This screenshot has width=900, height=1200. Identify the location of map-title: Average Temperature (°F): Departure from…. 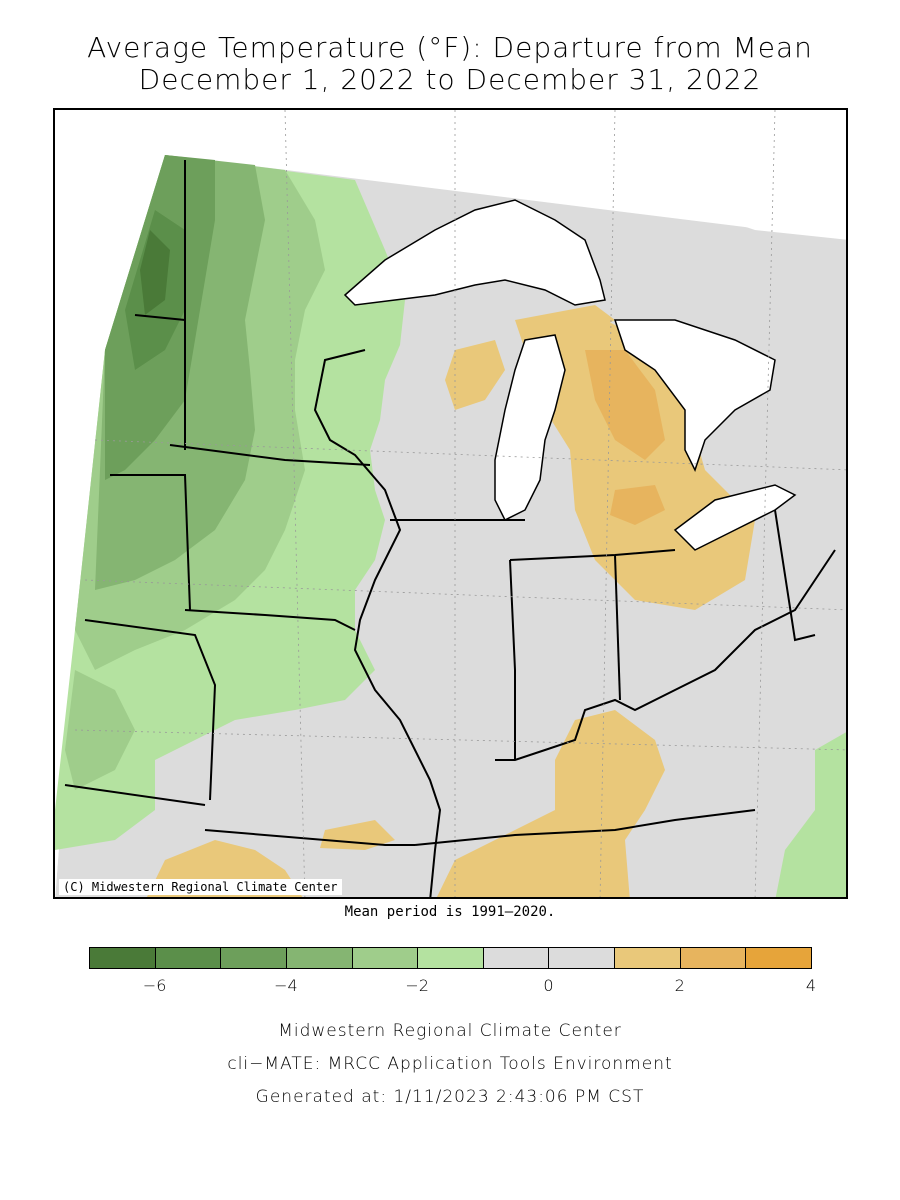
(450, 47).